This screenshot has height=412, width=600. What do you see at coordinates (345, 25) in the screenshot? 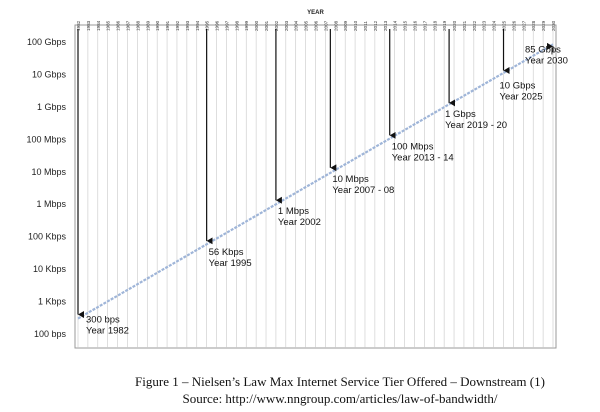
I see `x-tick-label: 2009` at bounding box center [345, 25].